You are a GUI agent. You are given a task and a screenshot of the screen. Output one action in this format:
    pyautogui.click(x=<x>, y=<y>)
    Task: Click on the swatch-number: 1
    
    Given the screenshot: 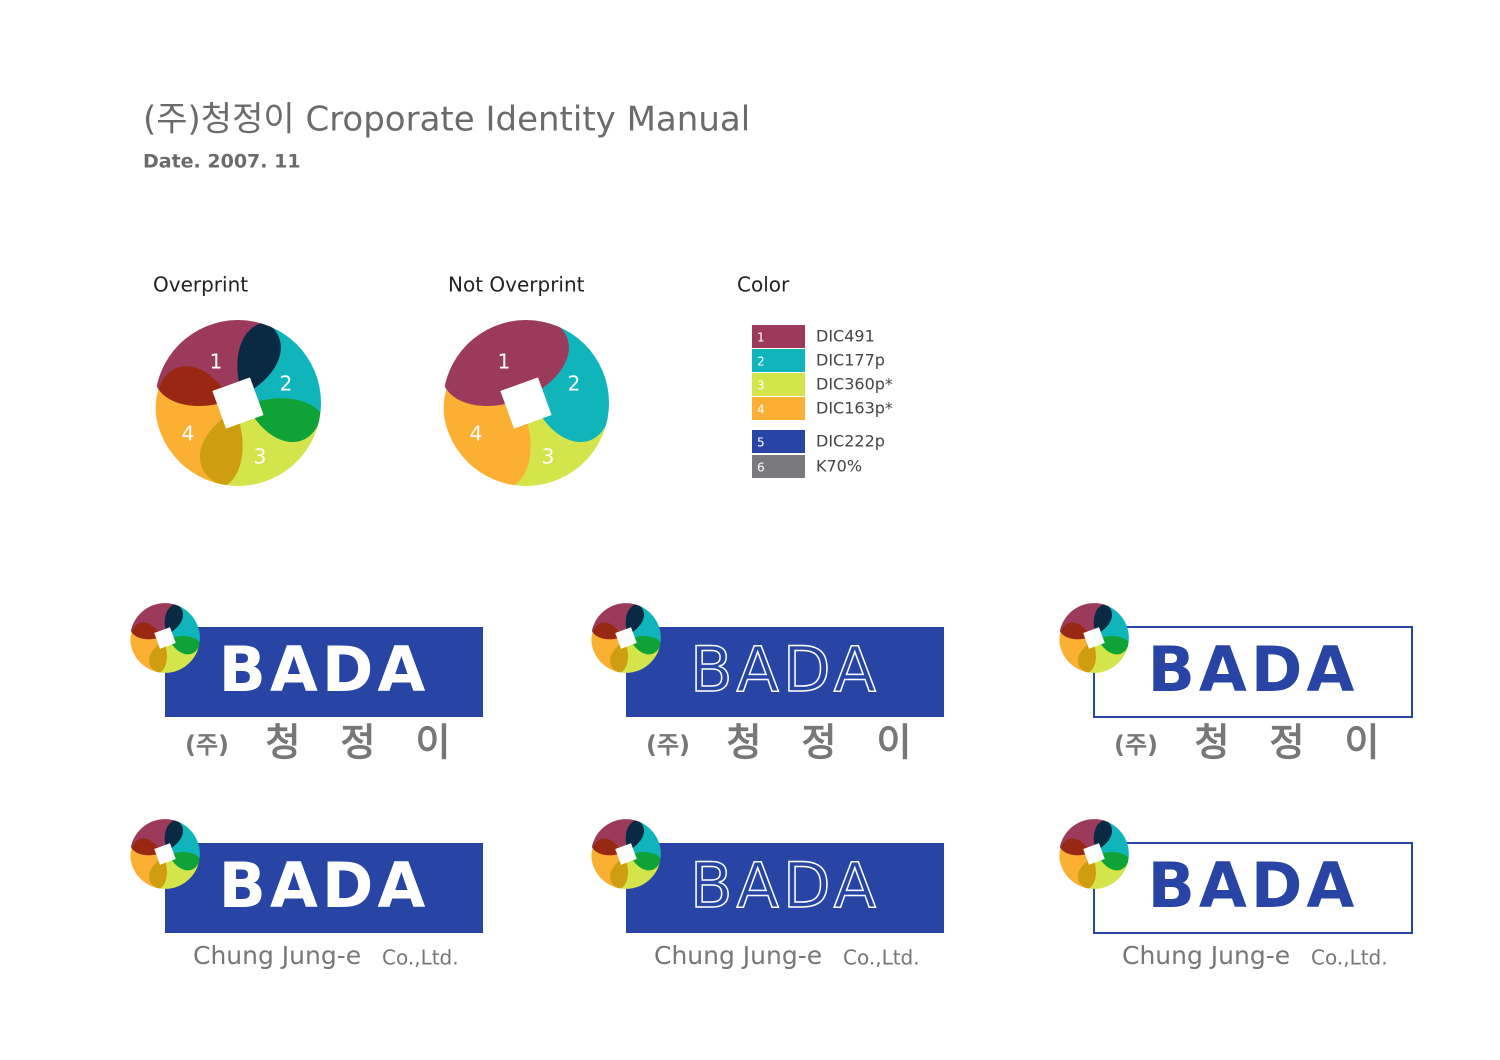 What is the action you would take?
    pyautogui.click(x=761, y=338)
    